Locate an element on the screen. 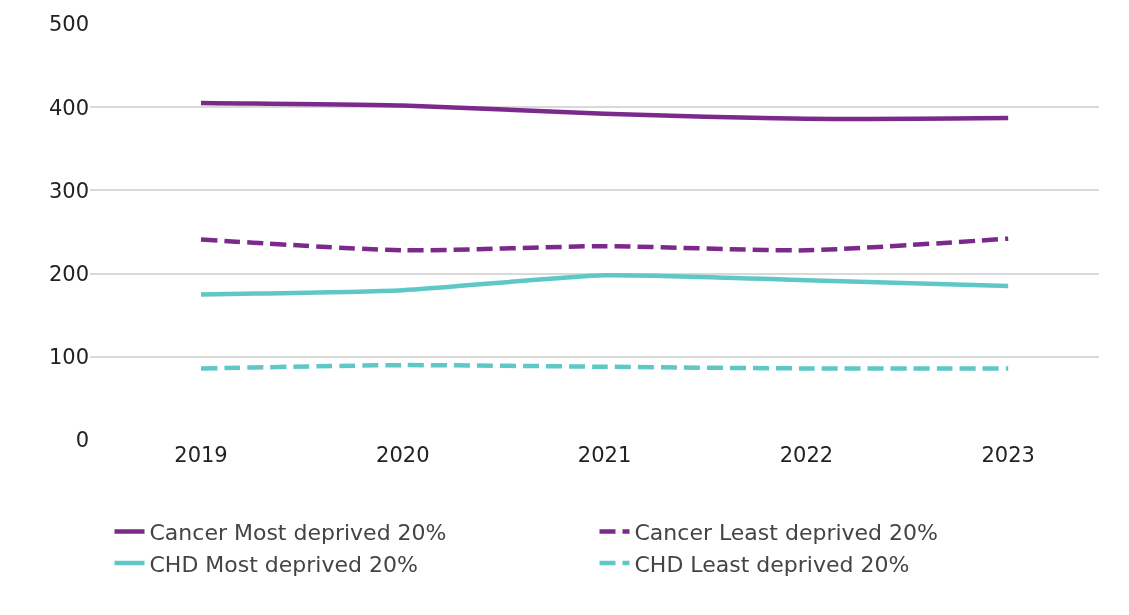  legend-label: Cancer Least deprived 20% is located at coordinates (786, 533).